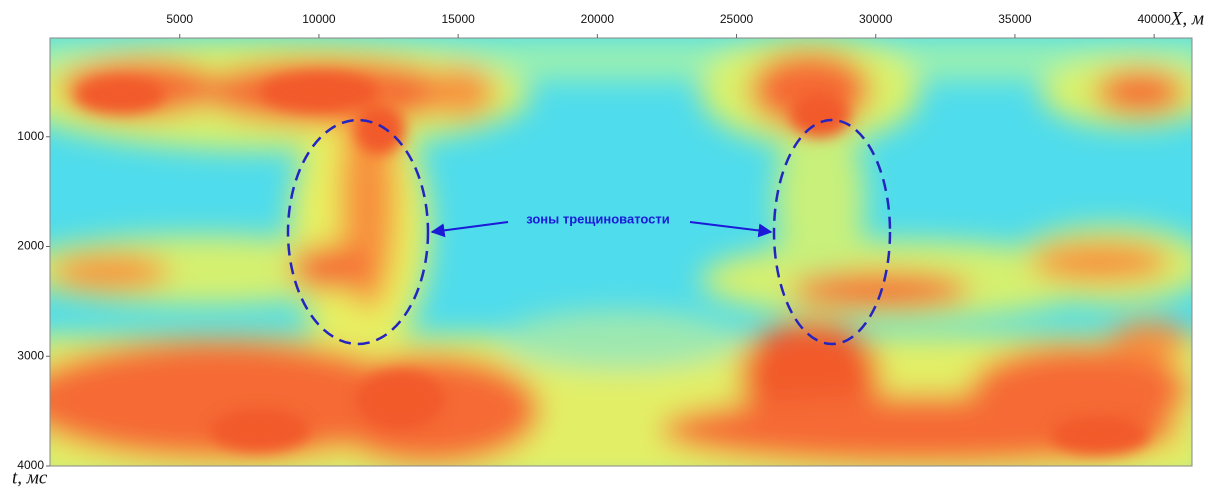 The image size is (1208, 488). Describe the element at coordinates (179, 19) in the screenshot. I see `x-tick-label: 5000` at that location.